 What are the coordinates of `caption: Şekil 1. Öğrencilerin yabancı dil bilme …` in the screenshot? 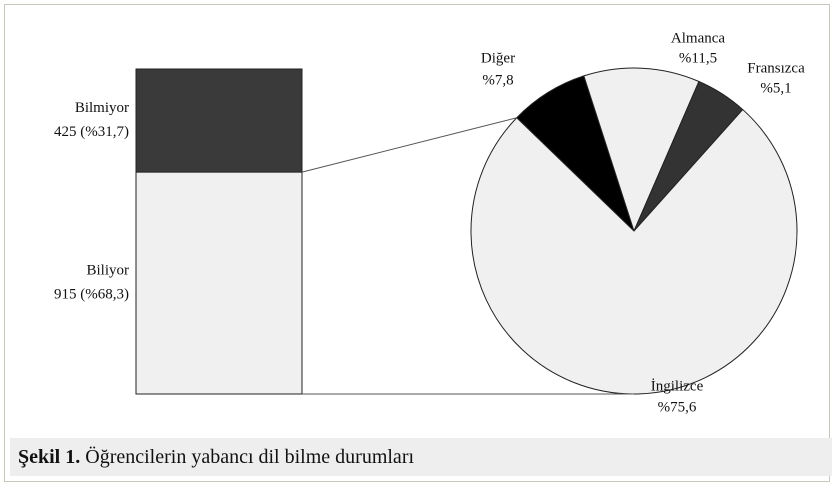 It's located at (421, 457).